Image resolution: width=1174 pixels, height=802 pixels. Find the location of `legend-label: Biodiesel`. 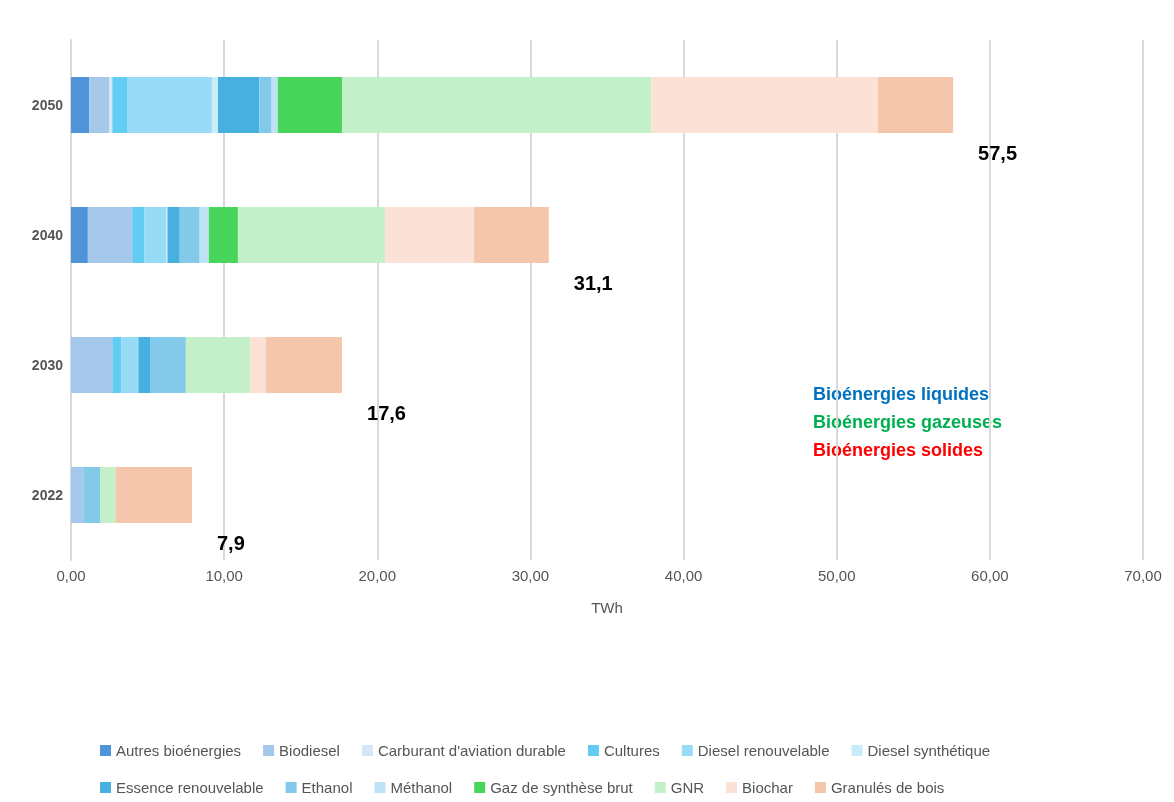

legend-label: Biodiesel is located at coordinates (309, 750).